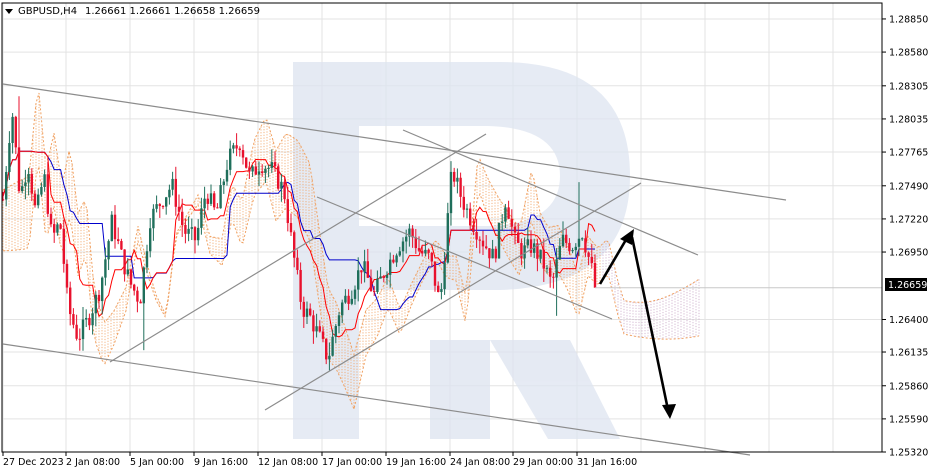 The width and height of the screenshot is (931, 475). Describe the element at coordinates (33, 462) in the screenshot. I see `x-tick-label: 27 Dec 2023` at that location.